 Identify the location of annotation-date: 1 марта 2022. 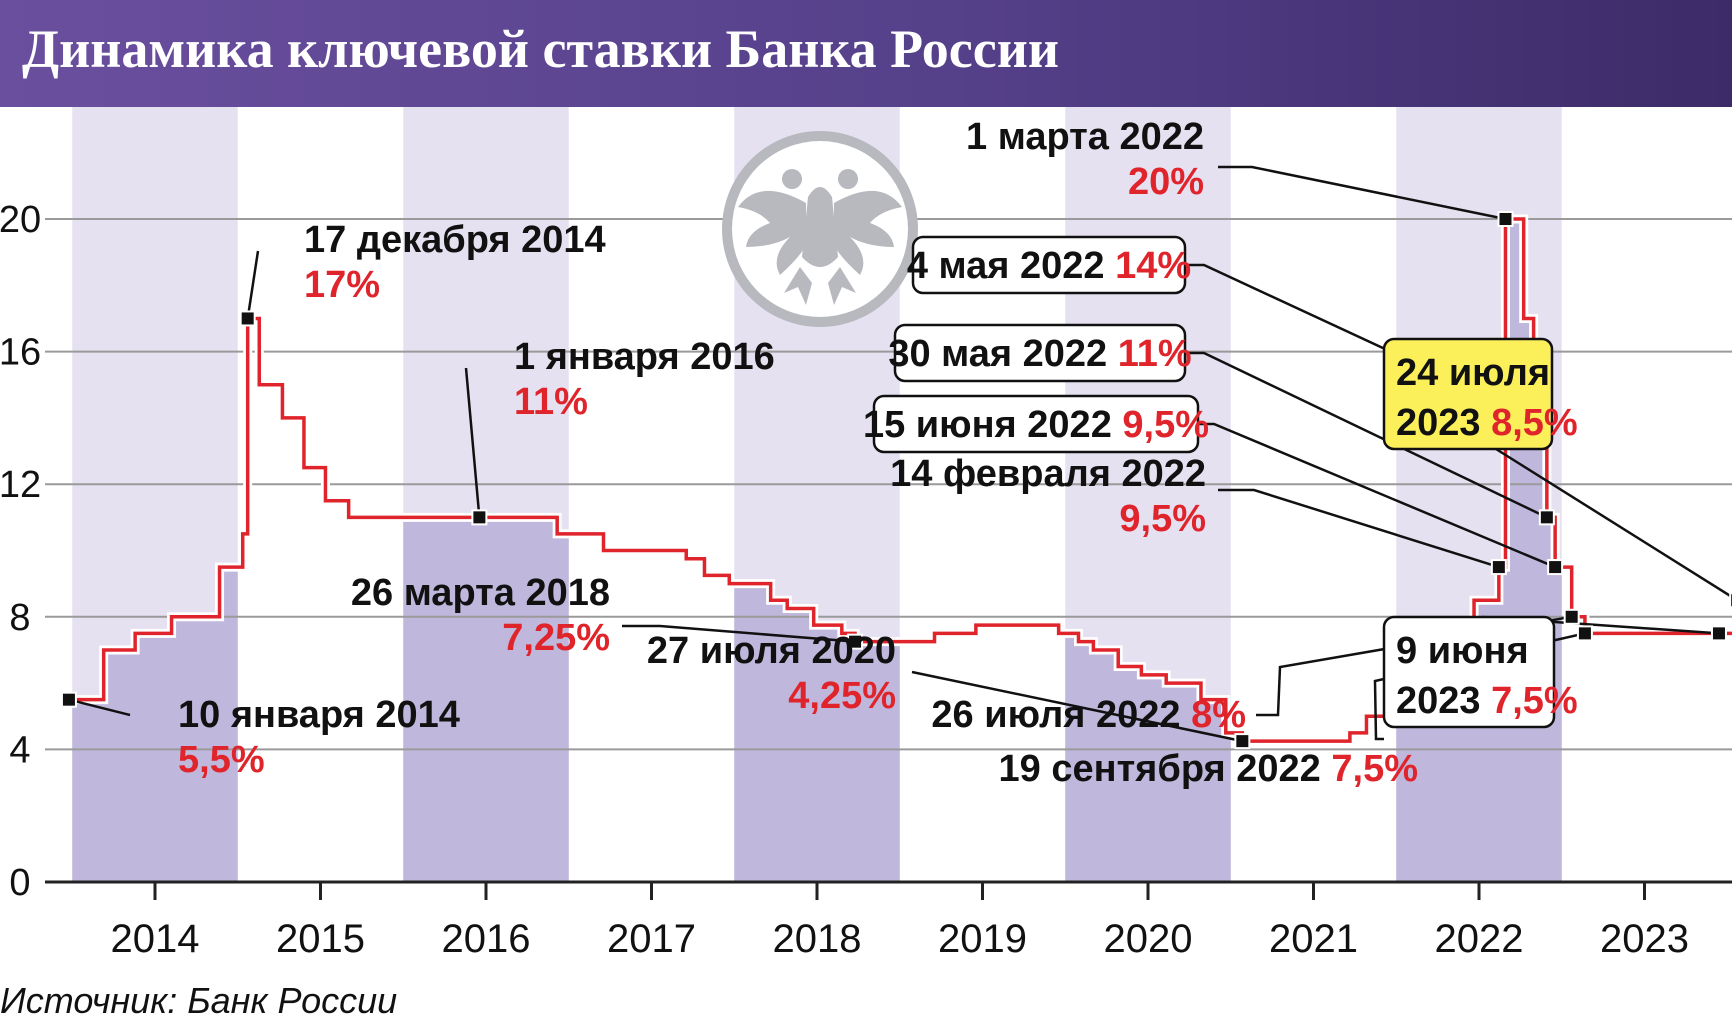
(1085, 137).